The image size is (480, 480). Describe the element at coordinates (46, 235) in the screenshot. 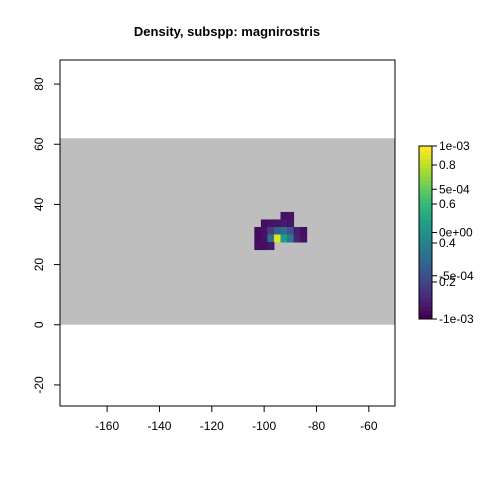

I see `y-axis: -20 0 20 40 60 80` at that location.